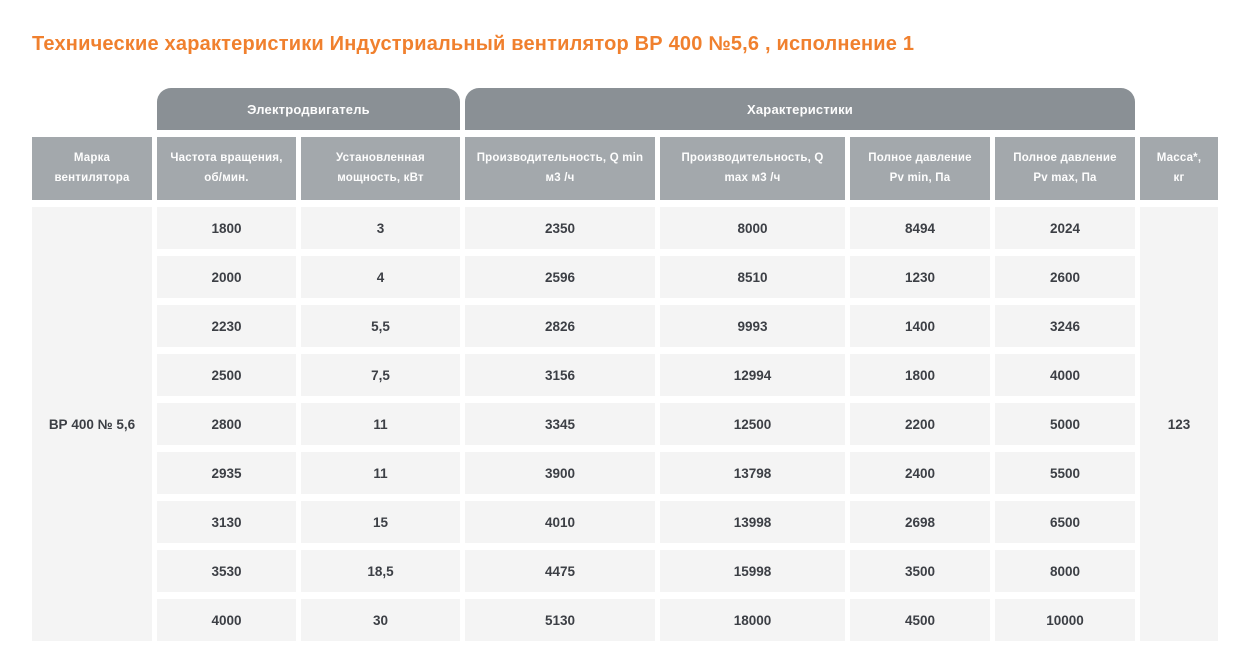 The width and height of the screenshot is (1249, 662). What do you see at coordinates (920, 326) in the screenshot?
I see `table-cell: 1400` at bounding box center [920, 326].